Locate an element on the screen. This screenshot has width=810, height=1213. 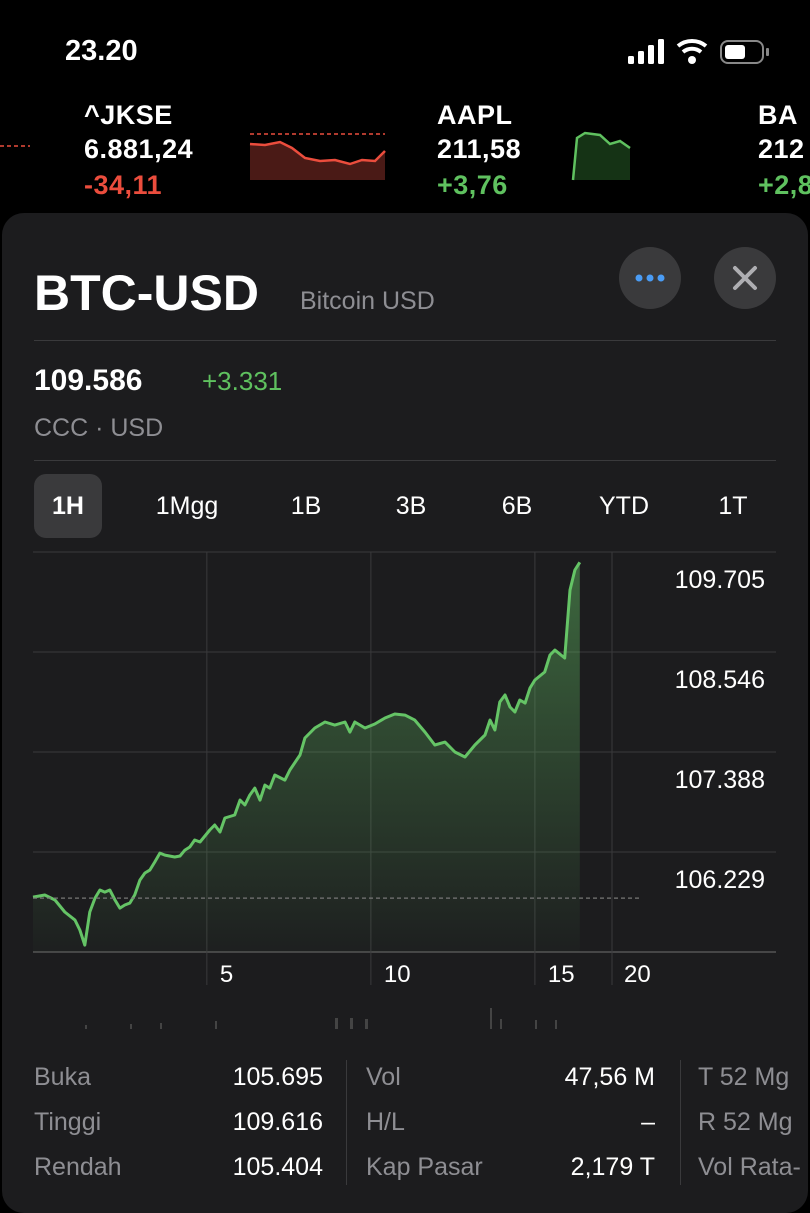
price: 109.586 is located at coordinates (88, 380).